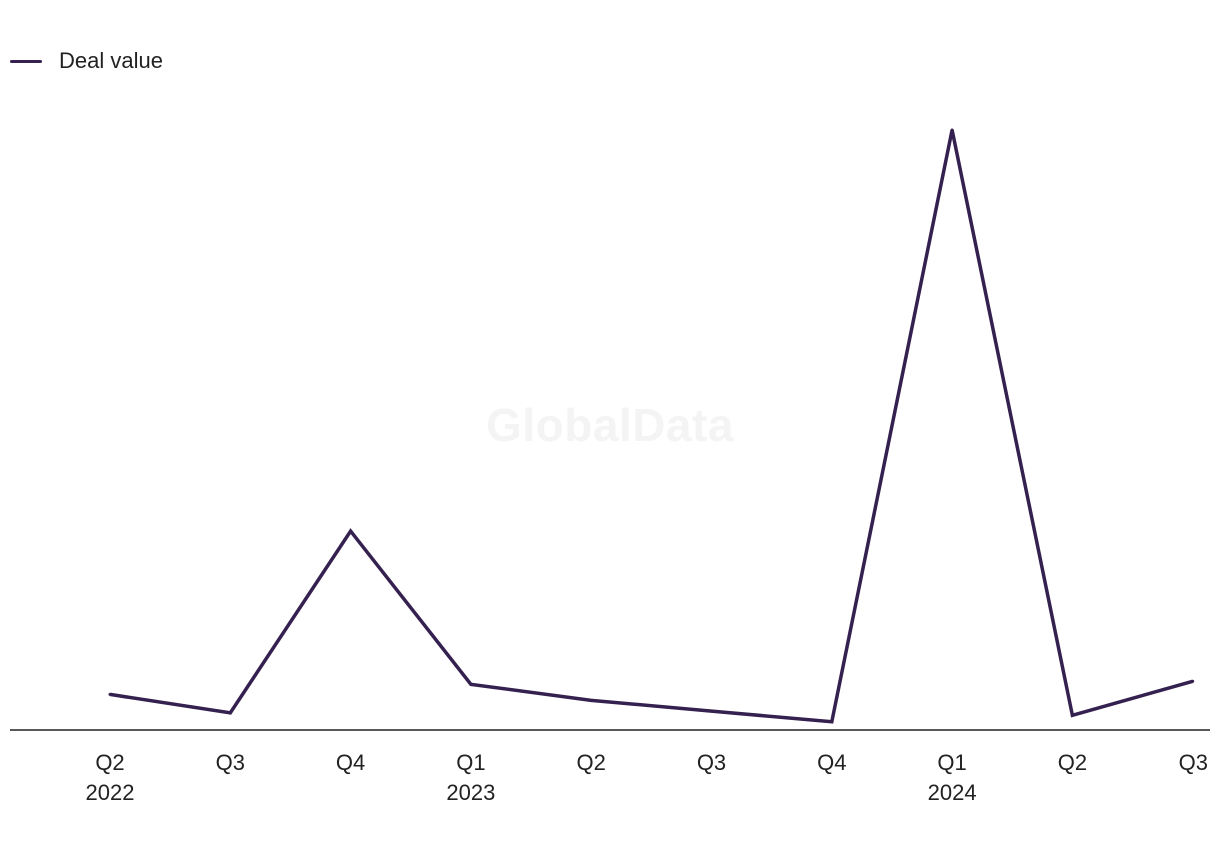  I want to click on x-tick-year: 2022, so click(110, 792).